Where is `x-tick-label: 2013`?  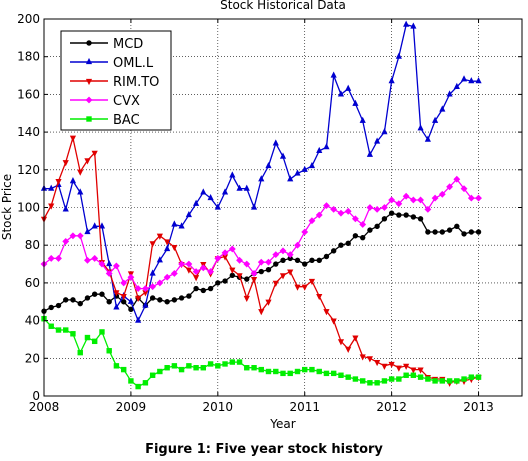
x-tick-label: 2013 is located at coordinates (478, 407).